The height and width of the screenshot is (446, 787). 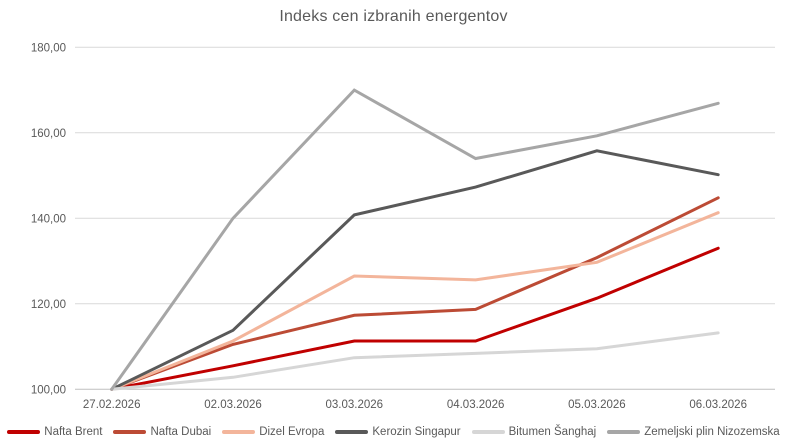 I want to click on y-axis-tick-label: 100,00, so click(x=48, y=390).